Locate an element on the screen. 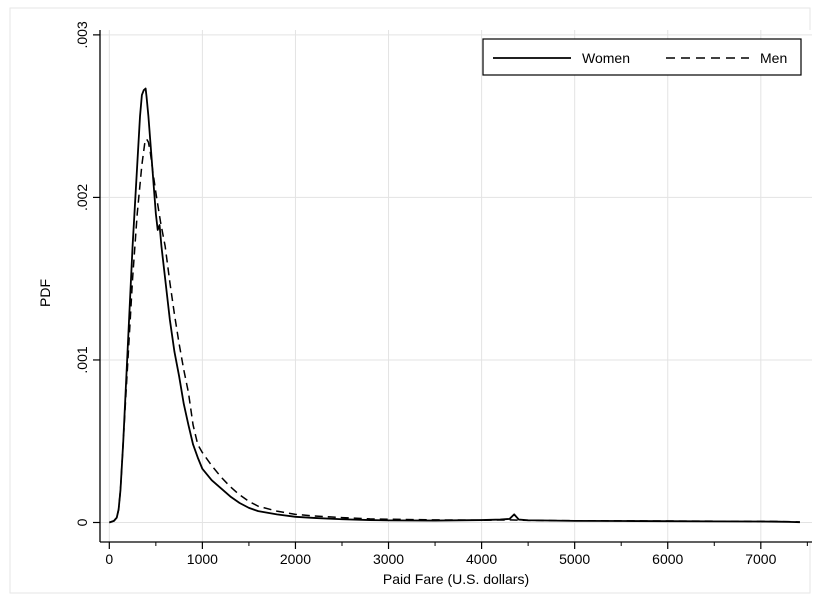 The image size is (820, 603). x-tick-label: 6000 is located at coordinates (667, 559).